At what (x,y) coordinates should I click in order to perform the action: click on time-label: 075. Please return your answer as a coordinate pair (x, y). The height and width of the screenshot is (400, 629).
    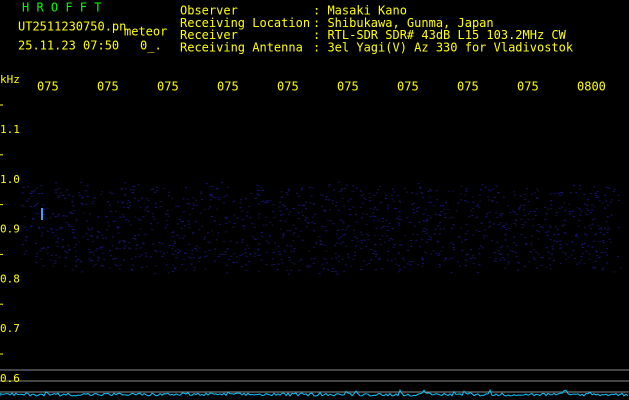
    Looking at the image, I should click on (288, 87).